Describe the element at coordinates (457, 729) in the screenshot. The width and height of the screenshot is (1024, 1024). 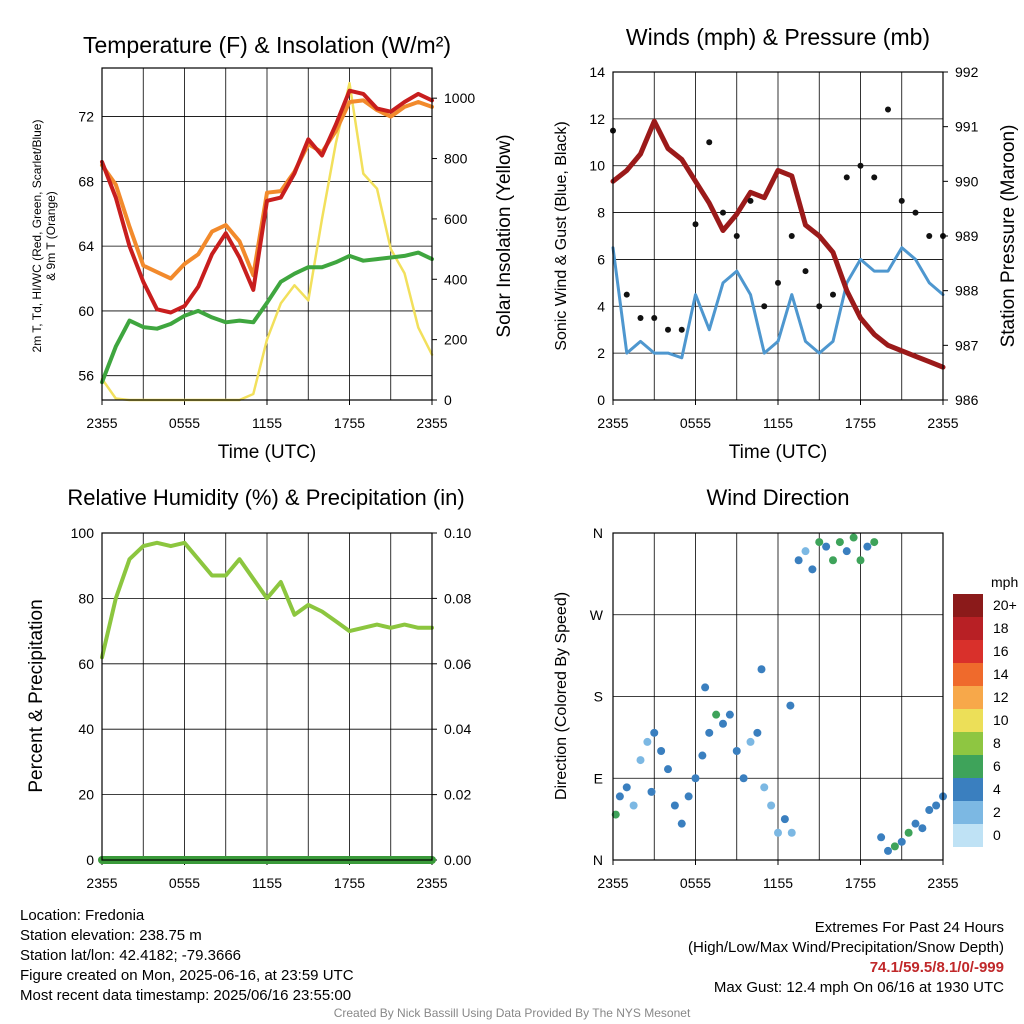
I see `rh-y2-tick-label: 0.04` at that location.